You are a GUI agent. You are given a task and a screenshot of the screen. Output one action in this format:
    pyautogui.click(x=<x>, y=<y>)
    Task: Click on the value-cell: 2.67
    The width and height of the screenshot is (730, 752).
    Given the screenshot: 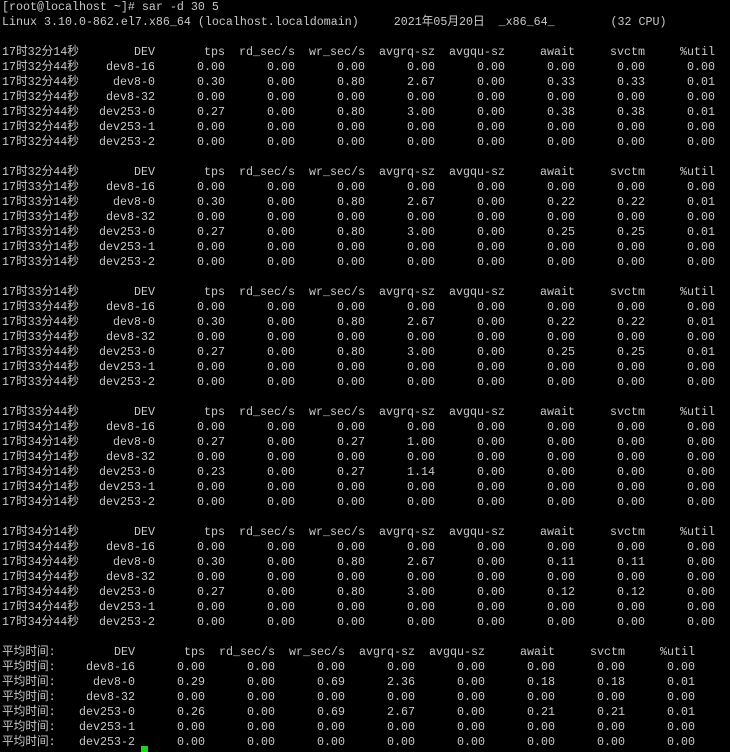 What is the action you would take?
    pyautogui.click(x=421, y=82)
    